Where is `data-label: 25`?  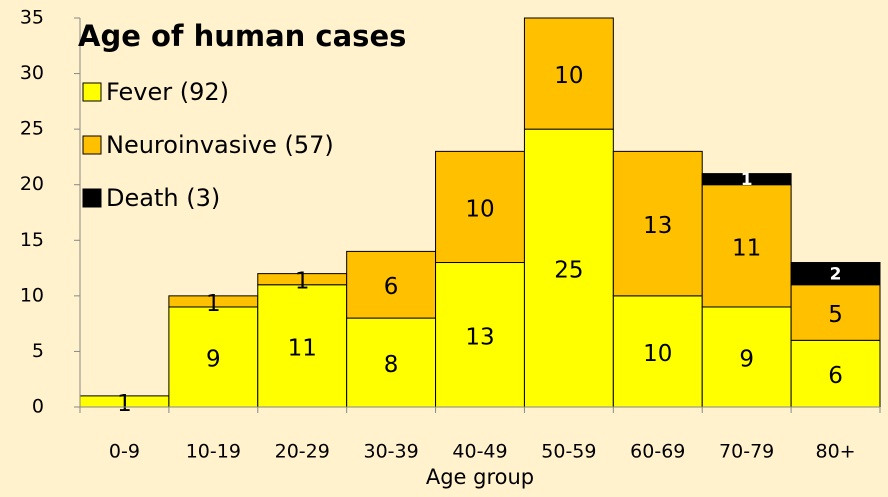 data-label: 25 is located at coordinates (568, 271).